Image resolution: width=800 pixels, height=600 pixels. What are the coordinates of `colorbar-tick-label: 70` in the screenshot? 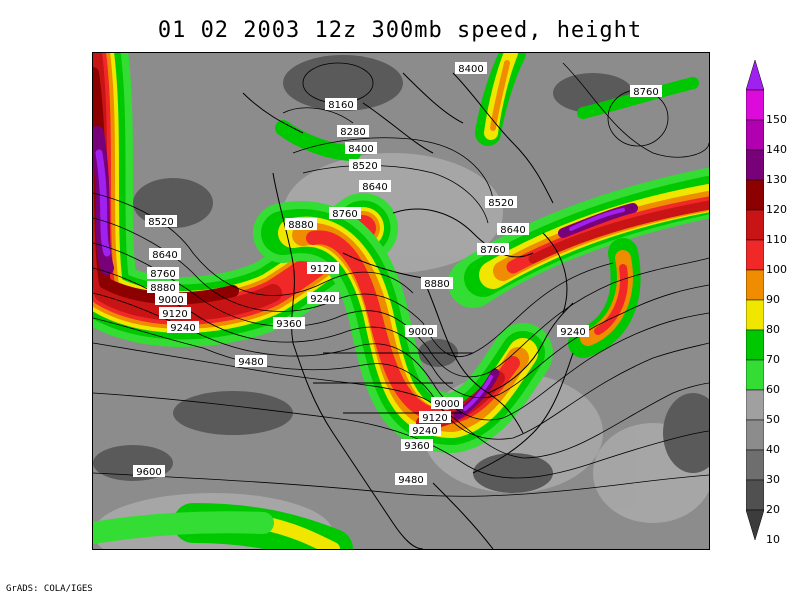 It's located at (773, 359).